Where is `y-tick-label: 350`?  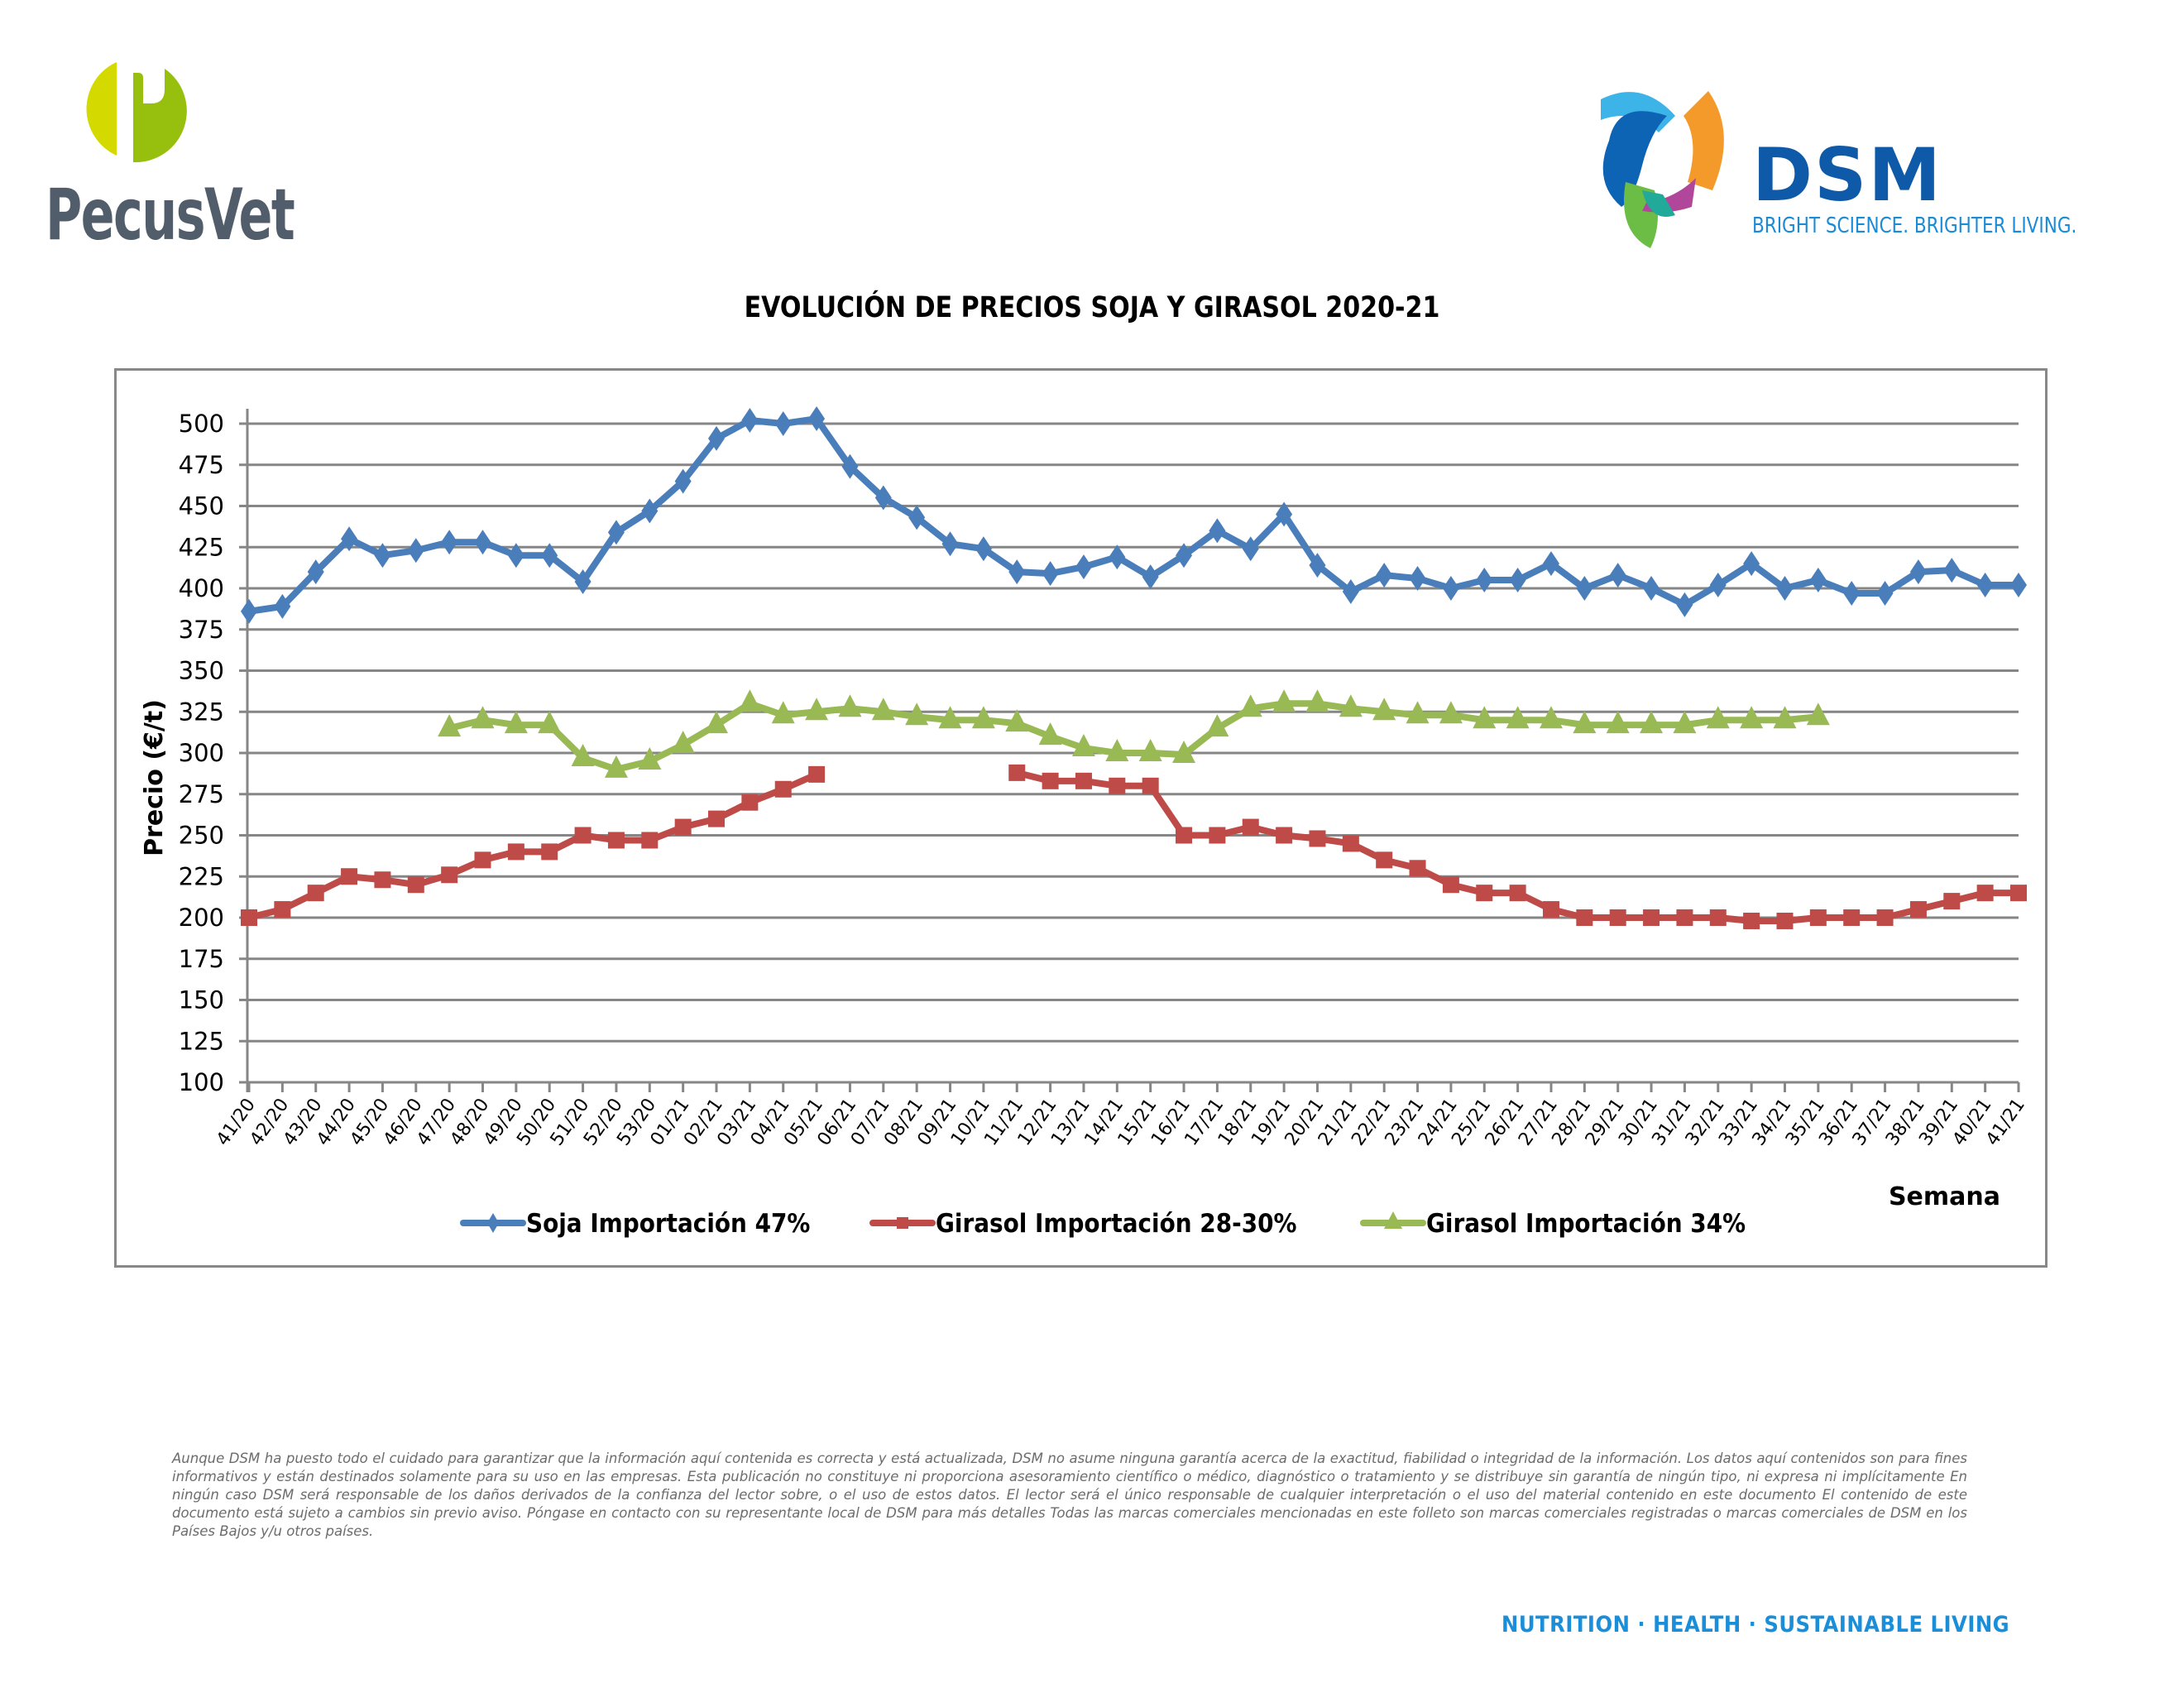 y-tick-label: 350 is located at coordinates (201, 671).